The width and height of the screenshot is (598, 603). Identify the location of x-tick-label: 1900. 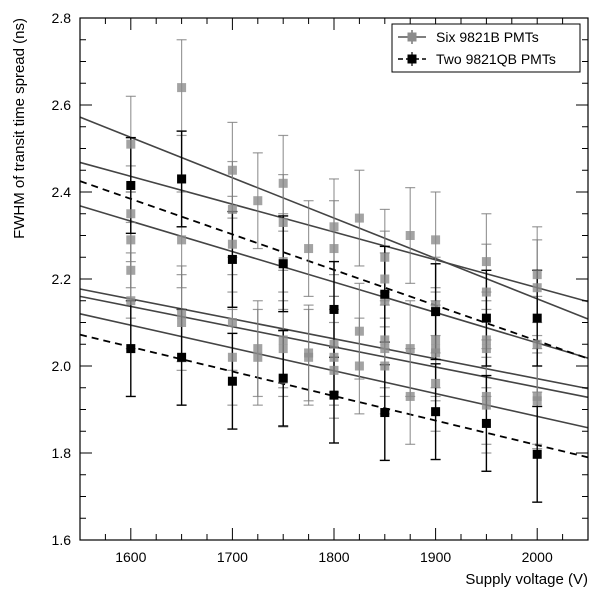
(435, 557).